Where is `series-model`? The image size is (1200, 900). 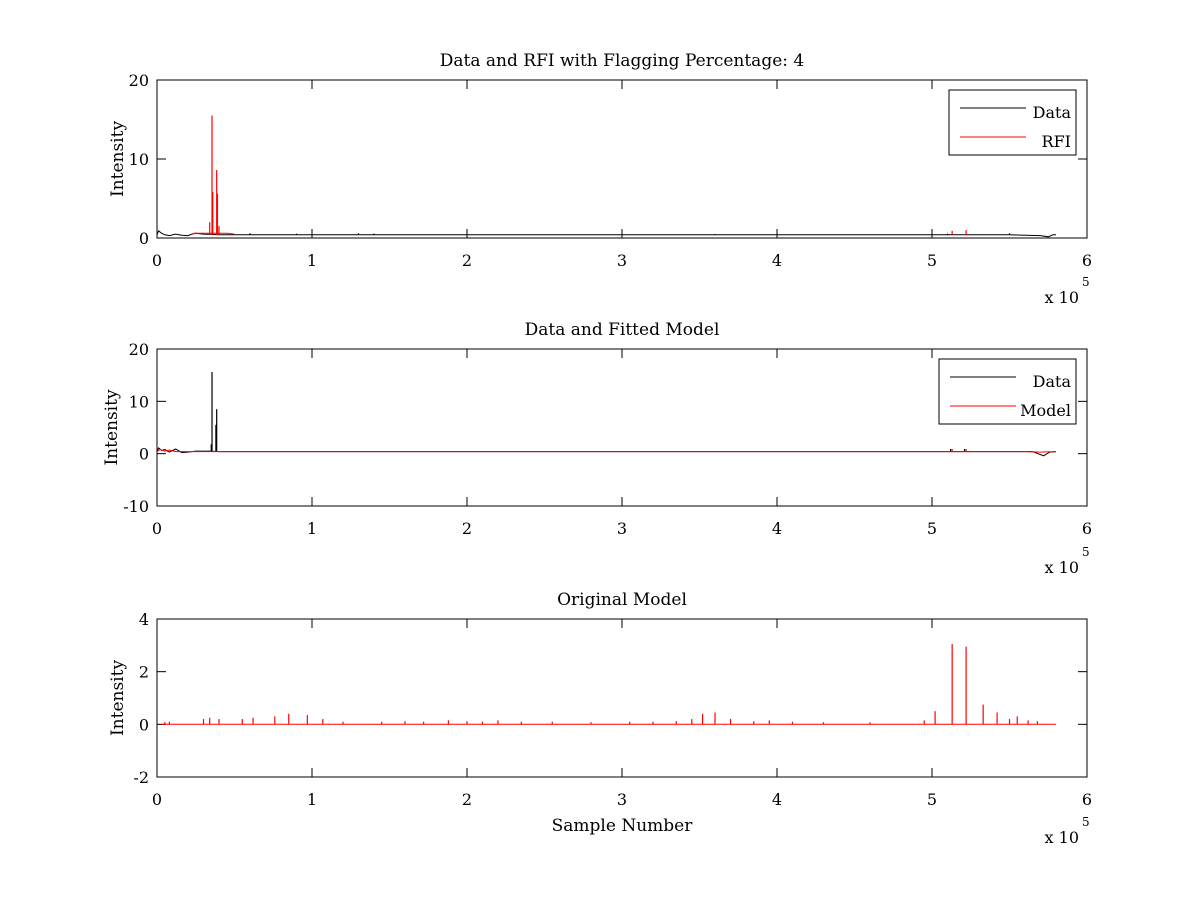 series-model is located at coordinates (607, 450).